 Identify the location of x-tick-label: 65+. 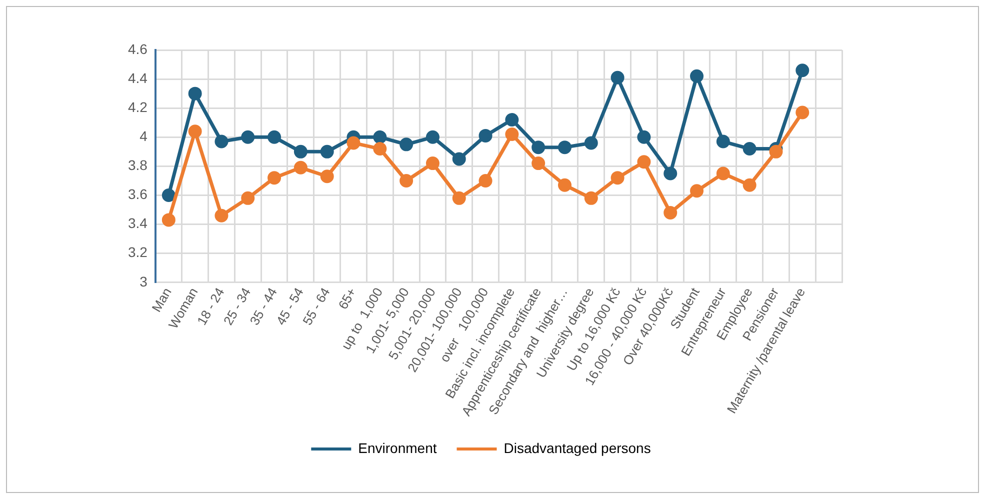
(347, 298).